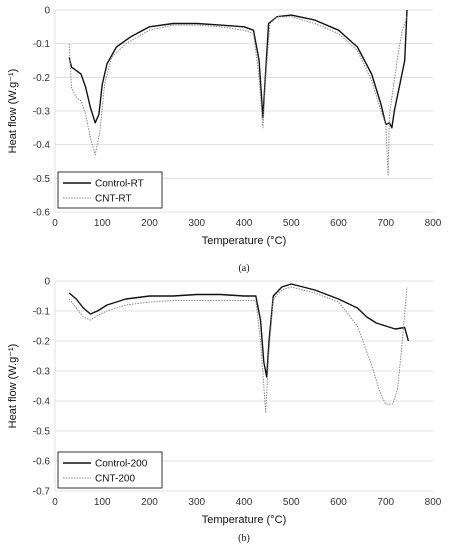 Image resolution: width=457 pixels, height=550 pixels. What do you see at coordinates (42, 432) in the screenshot?
I see `chart-b-y-tick-label: -0.5` at bounding box center [42, 432].